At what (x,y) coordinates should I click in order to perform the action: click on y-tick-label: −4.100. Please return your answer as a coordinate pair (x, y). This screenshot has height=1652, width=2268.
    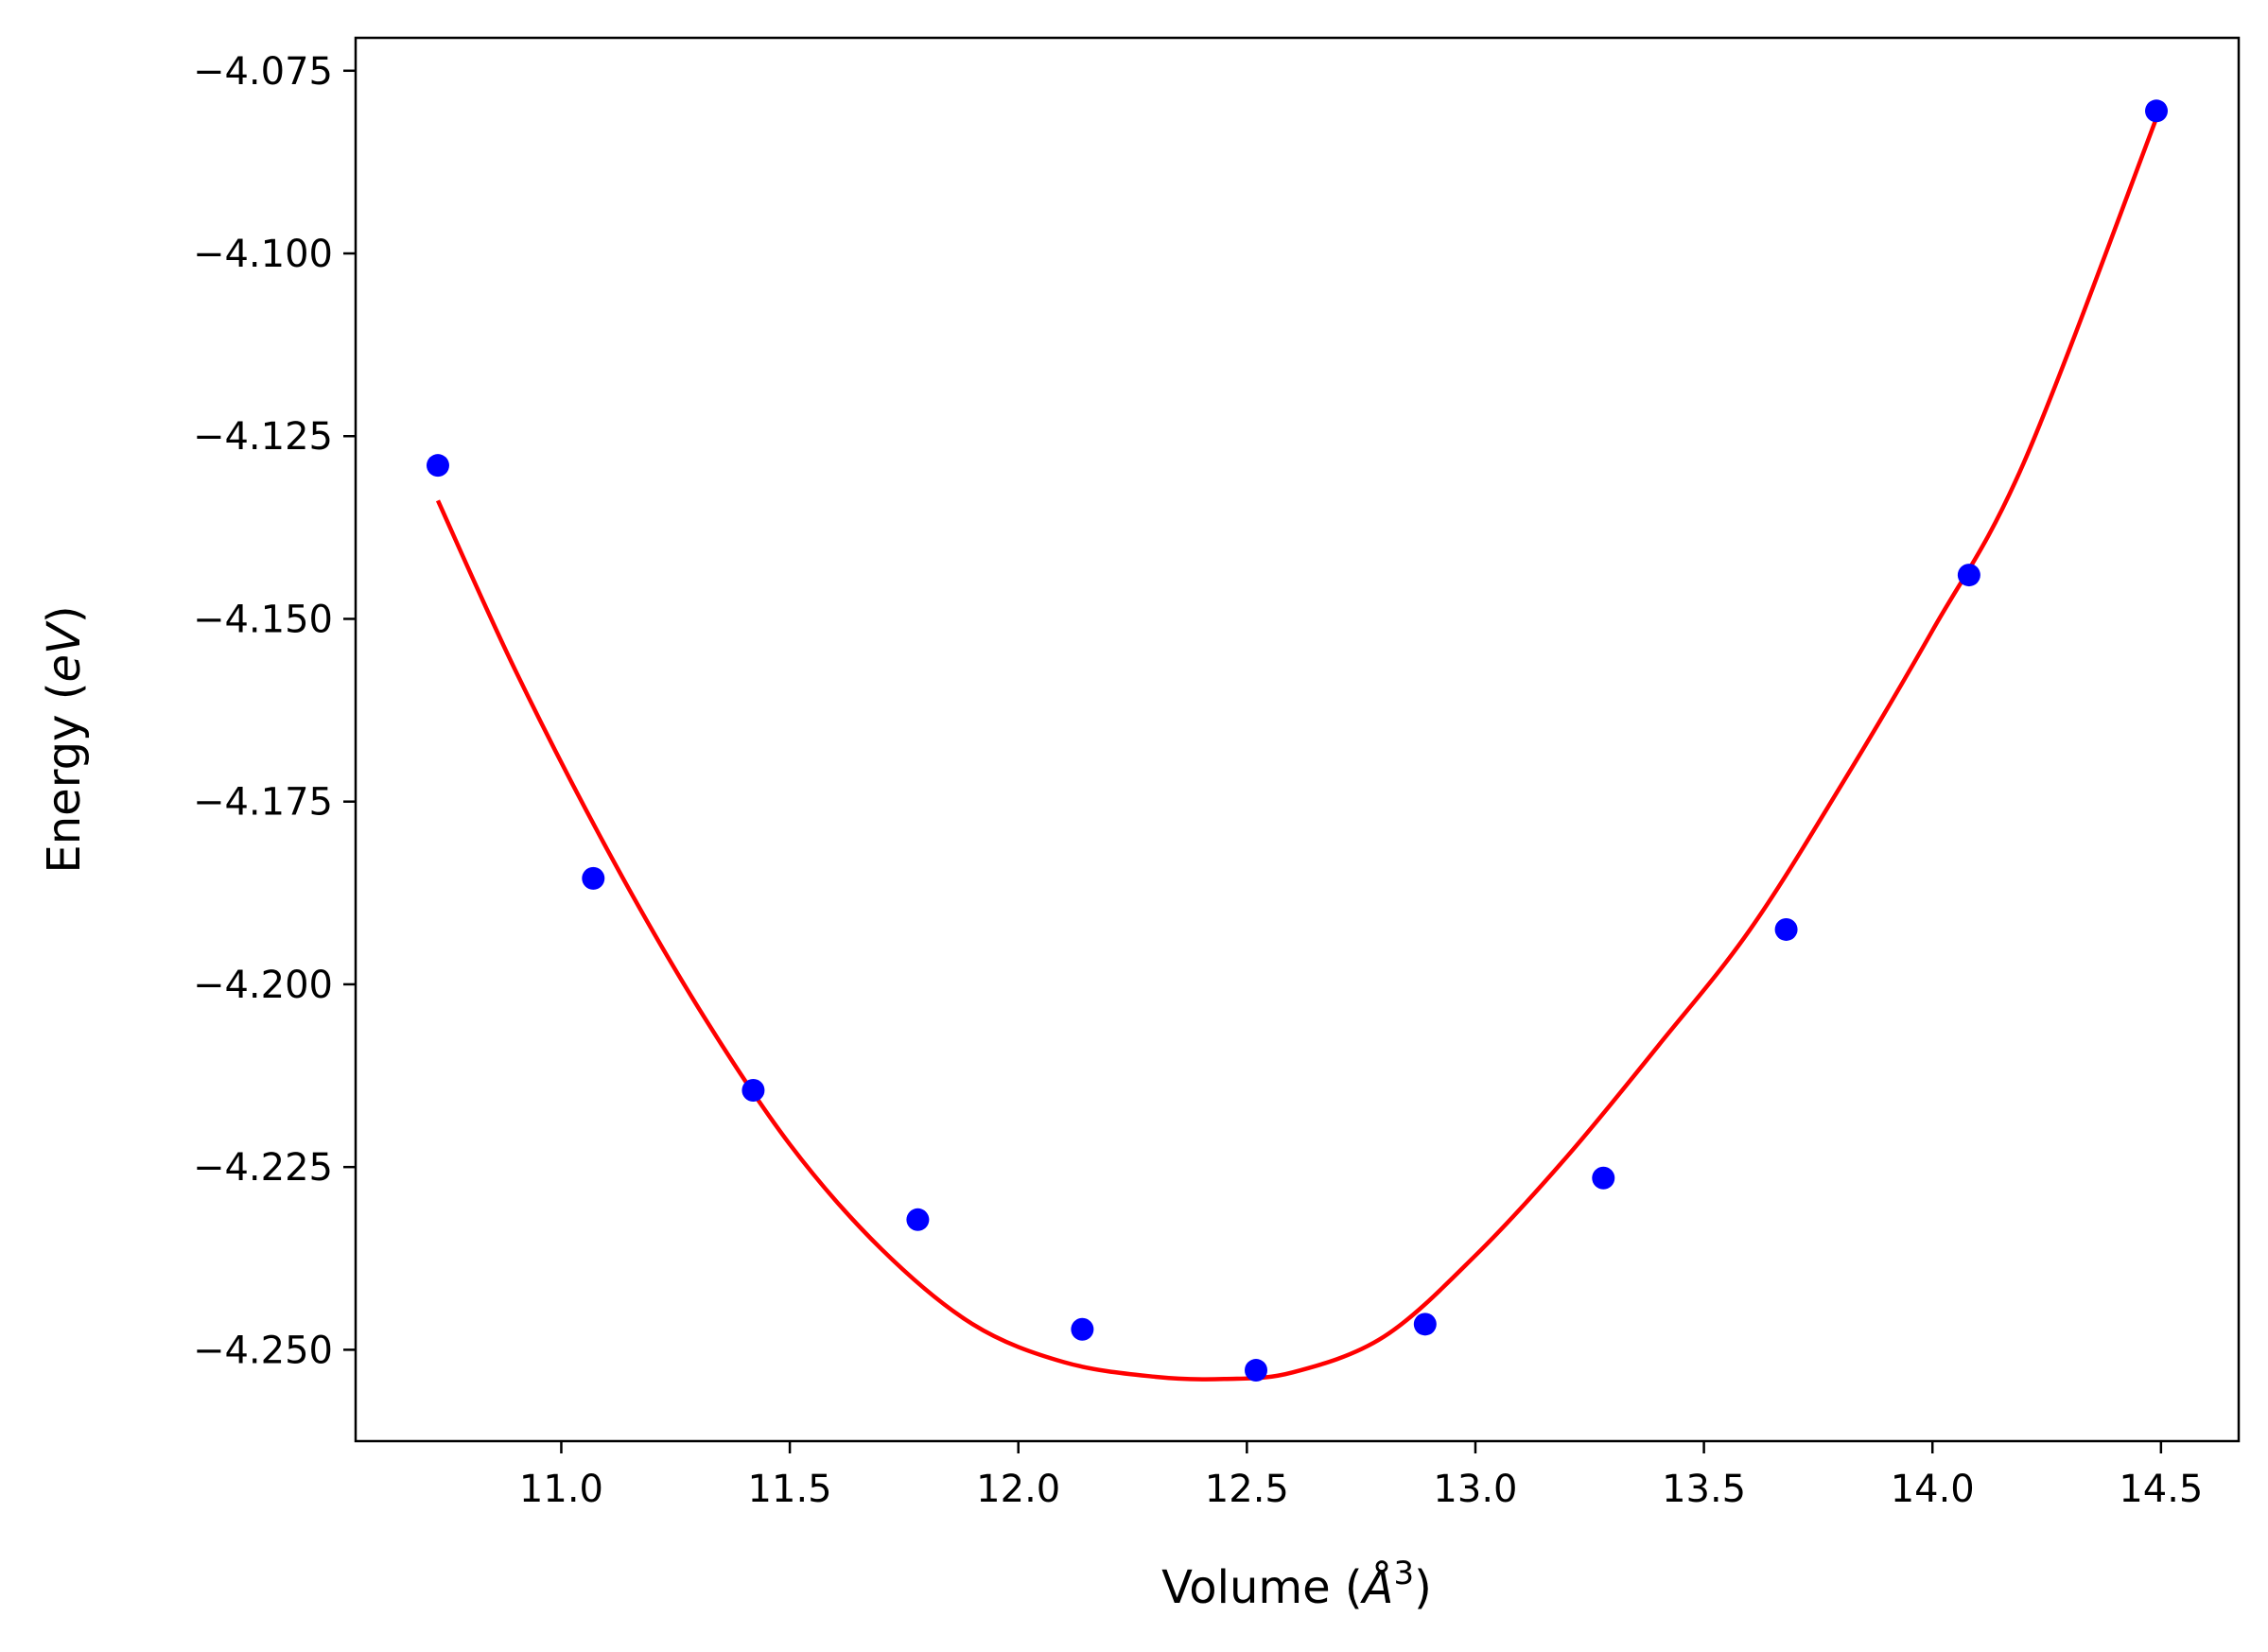
    Looking at the image, I should click on (263, 255).